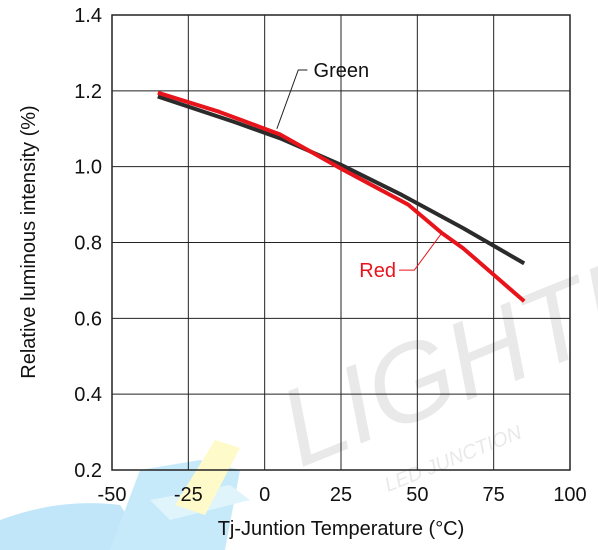  Describe the element at coordinates (88, 471) in the screenshot. I see `y-tick-label: 0.2` at that location.